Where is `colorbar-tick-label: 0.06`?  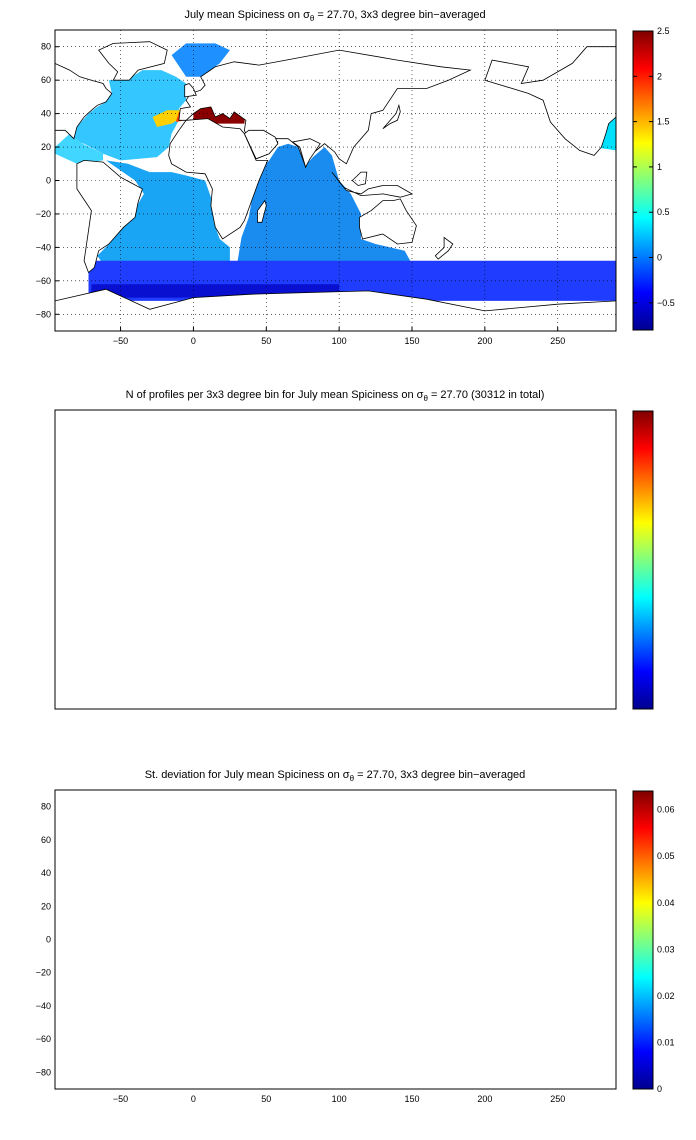 colorbar-tick-label: 0.06 is located at coordinates (666, 810).